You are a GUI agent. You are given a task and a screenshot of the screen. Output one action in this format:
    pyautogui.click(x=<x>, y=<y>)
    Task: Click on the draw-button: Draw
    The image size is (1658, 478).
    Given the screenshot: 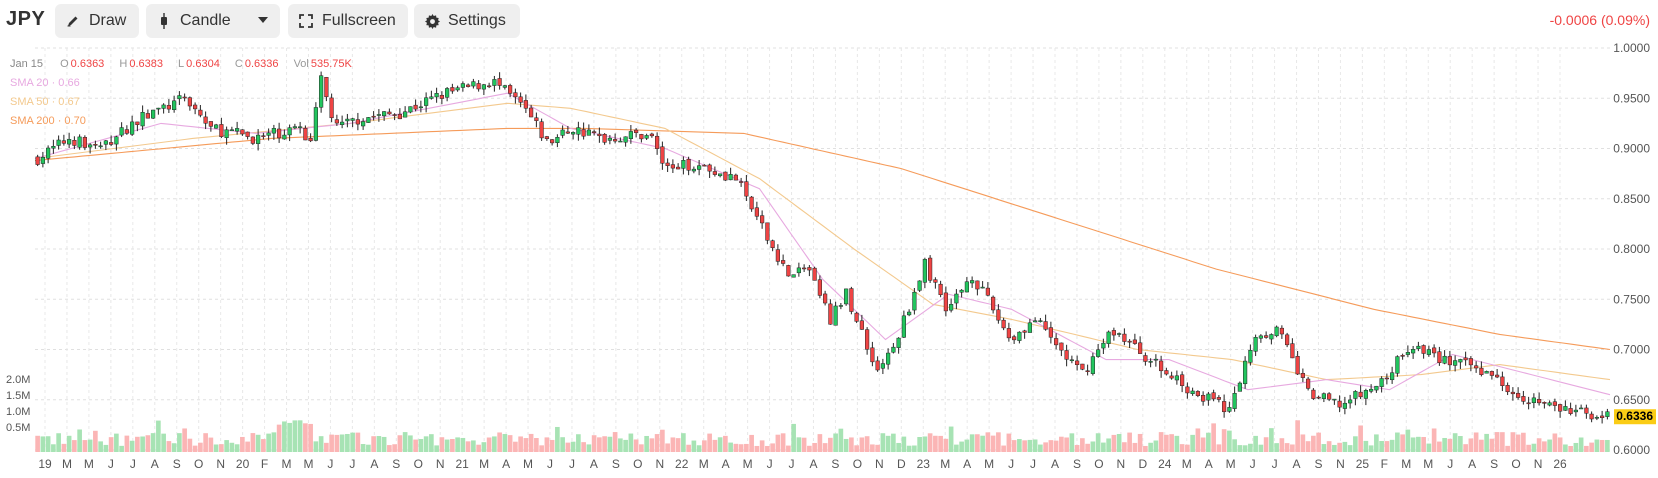 What is the action you would take?
    pyautogui.click(x=97, y=21)
    